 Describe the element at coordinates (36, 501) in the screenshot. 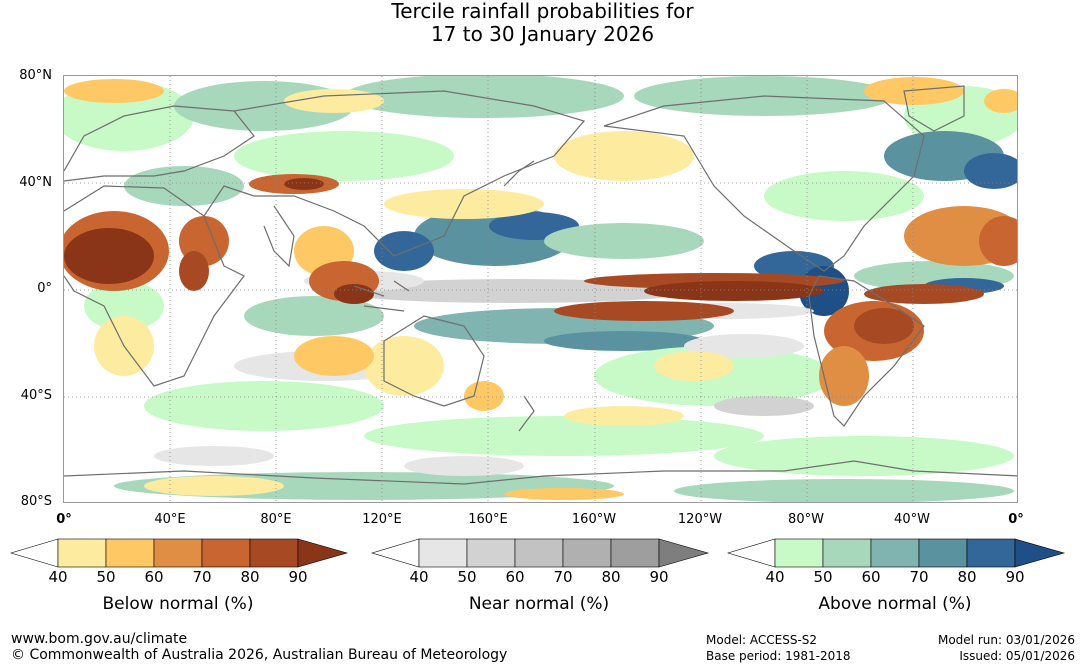

I see `lat-label-80s: 80°S` at that location.